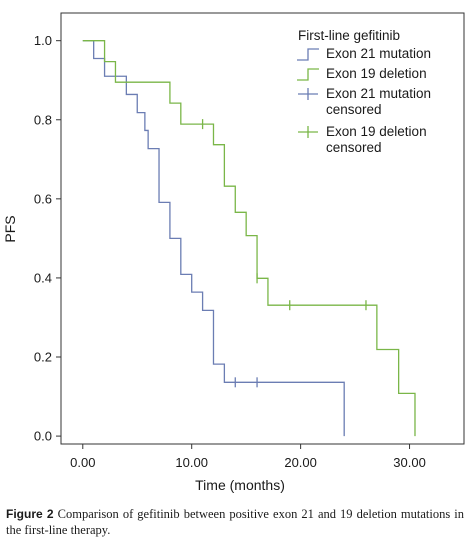 This screenshot has width=469, height=543. What do you see at coordinates (30, 514) in the screenshot?
I see `caption-label: Figure 2` at bounding box center [30, 514].